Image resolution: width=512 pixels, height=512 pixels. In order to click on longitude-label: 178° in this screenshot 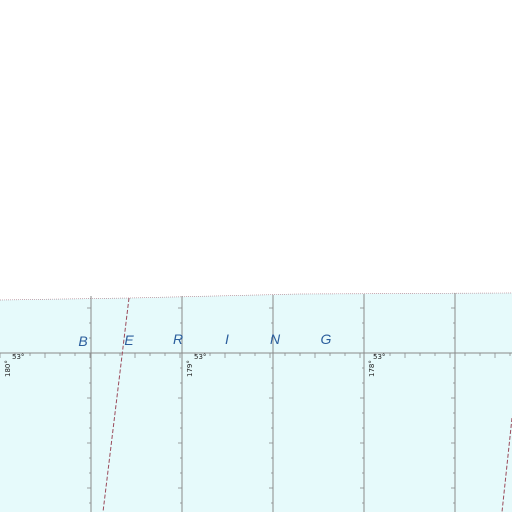, I will do `click(372, 368)`.